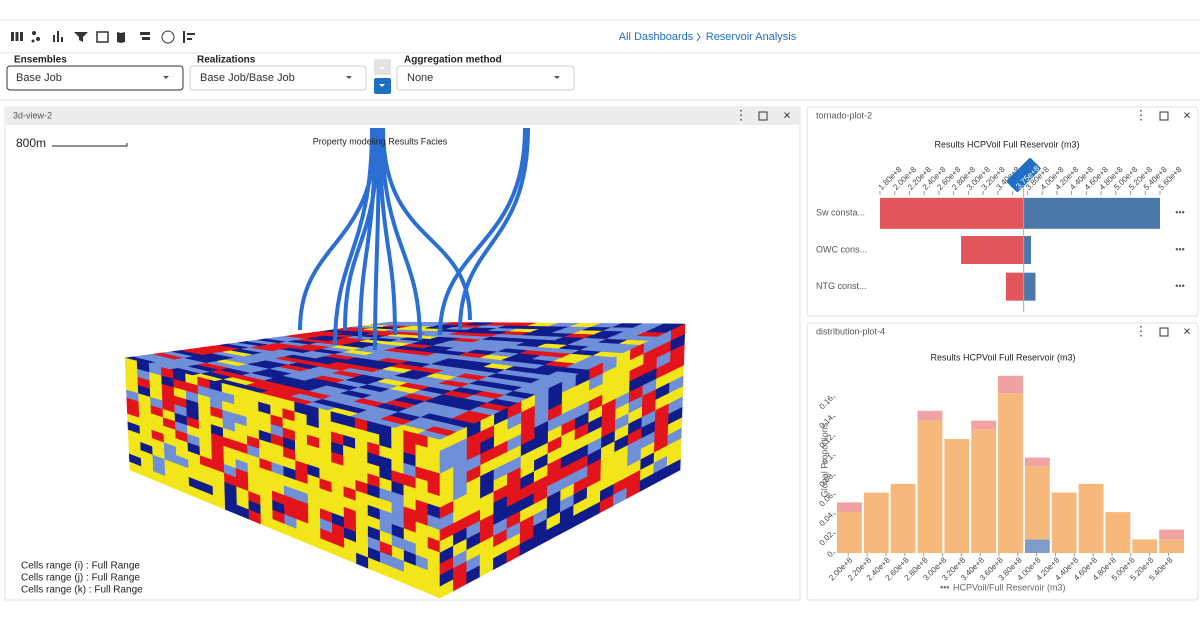 This screenshot has width=1200, height=628. I want to click on select-value: Base Job/Base Job, so click(247, 78).